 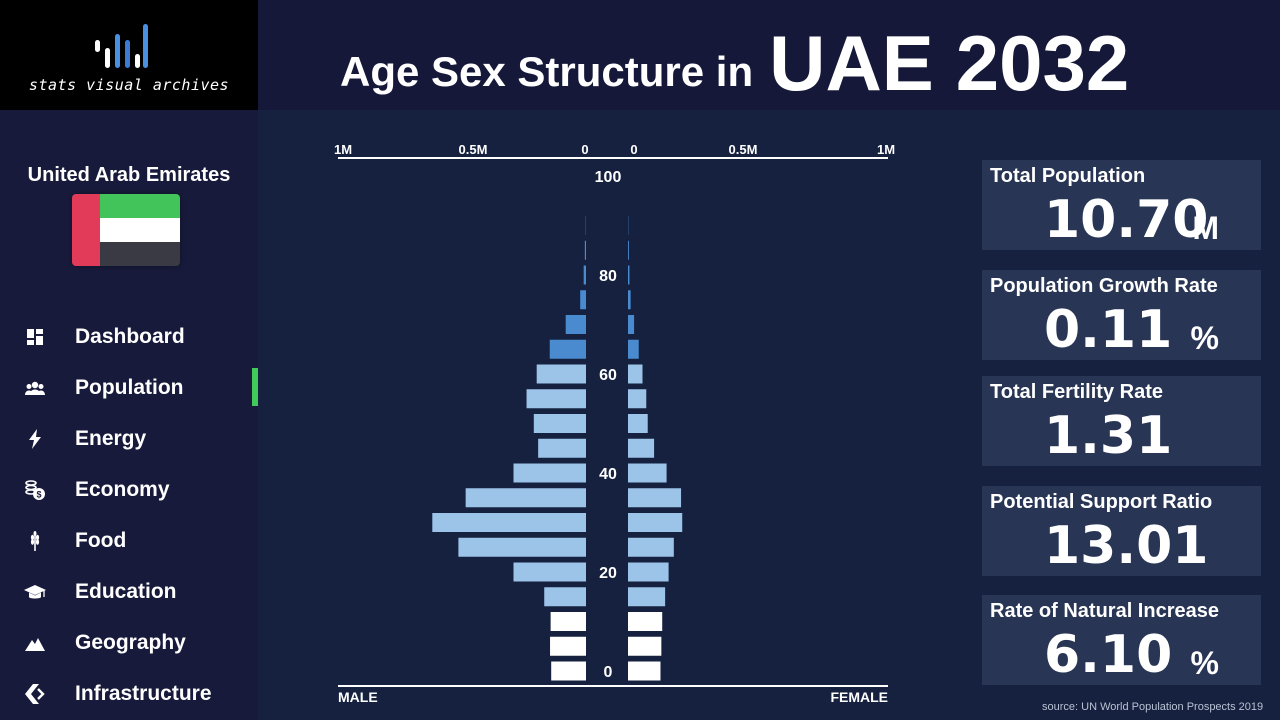 I want to click on stat-card-fertility-rate: Total Fertility Rate 1.31, so click(x=1121, y=421).